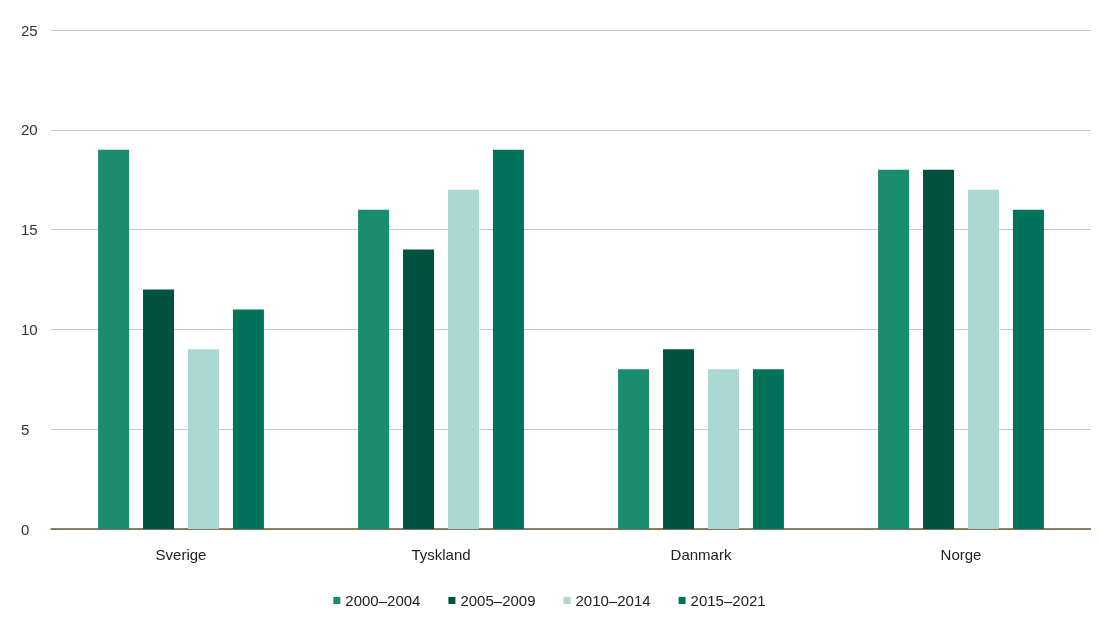 The height and width of the screenshot is (621, 1099). I want to click on legend-label: 2000–2004, so click(383, 600).